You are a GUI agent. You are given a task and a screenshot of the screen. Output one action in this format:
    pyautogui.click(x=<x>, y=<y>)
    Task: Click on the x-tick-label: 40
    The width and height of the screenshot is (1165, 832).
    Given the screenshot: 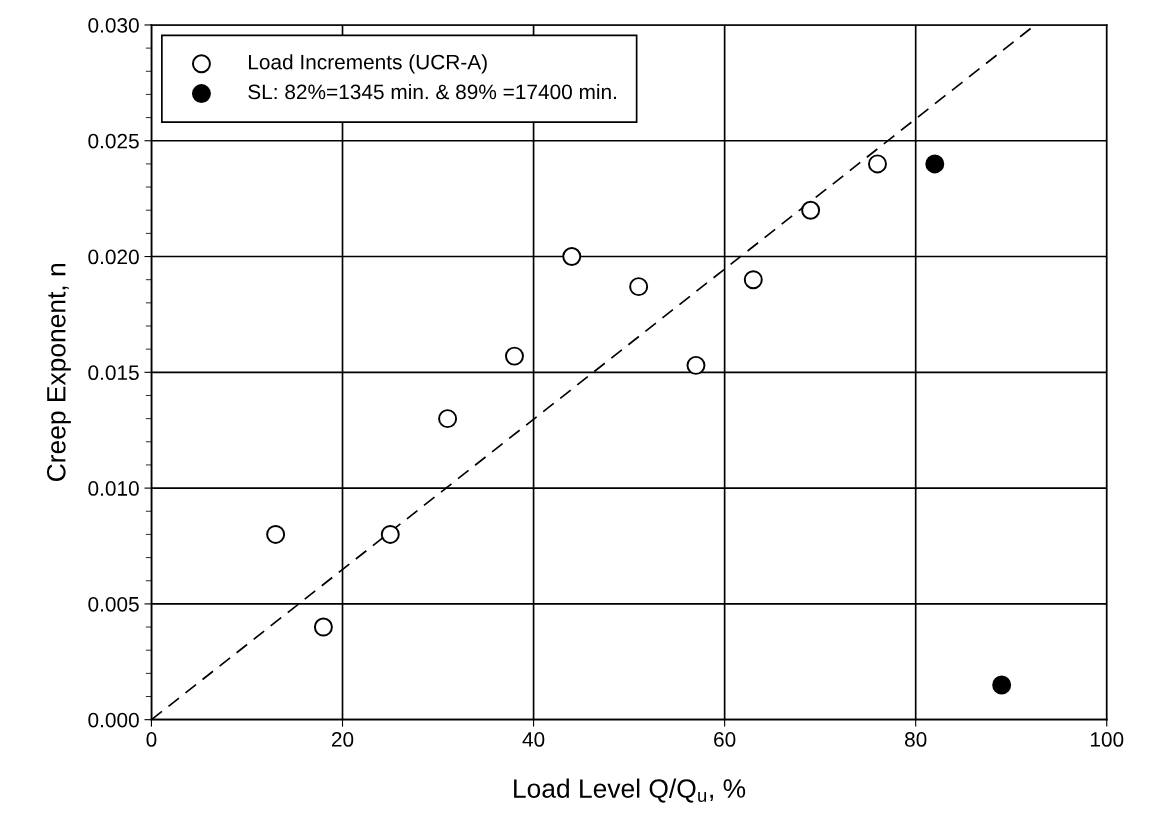 What is the action you would take?
    pyautogui.click(x=533, y=739)
    